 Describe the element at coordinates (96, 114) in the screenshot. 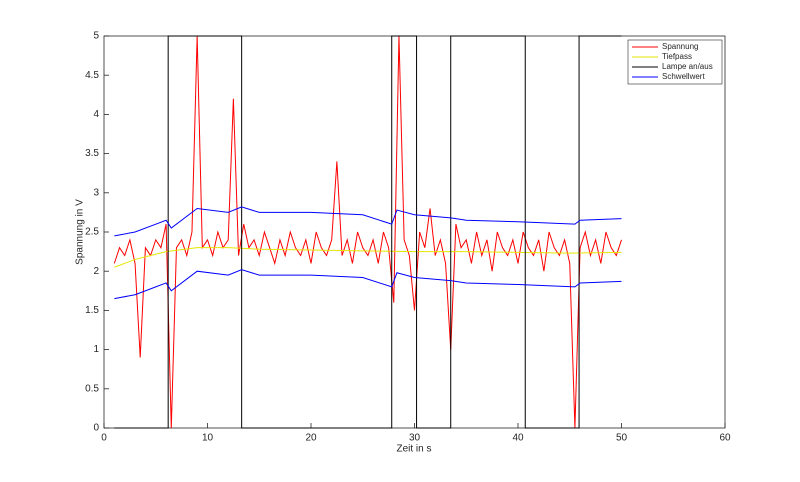

I see `y-tick-label: 4` at that location.